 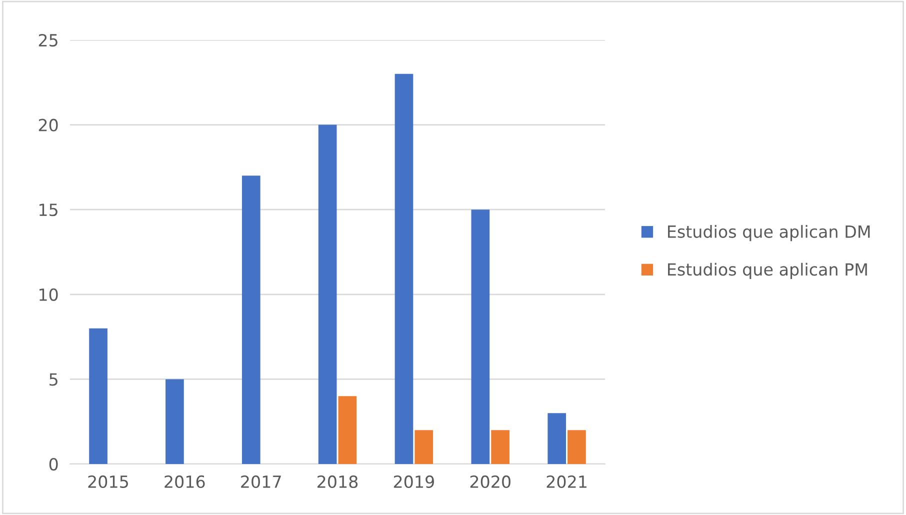 I want to click on y-tick-label: 15, so click(x=49, y=210).